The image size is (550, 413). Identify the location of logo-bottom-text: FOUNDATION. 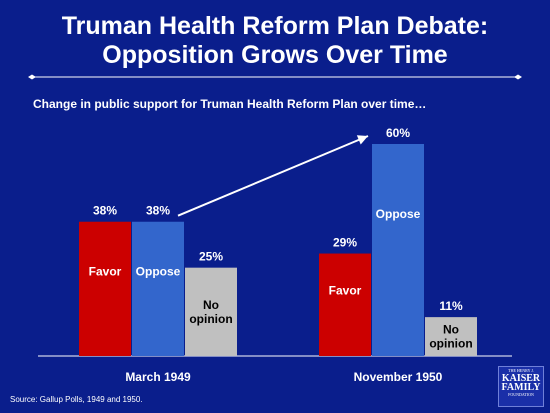
(521, 394).